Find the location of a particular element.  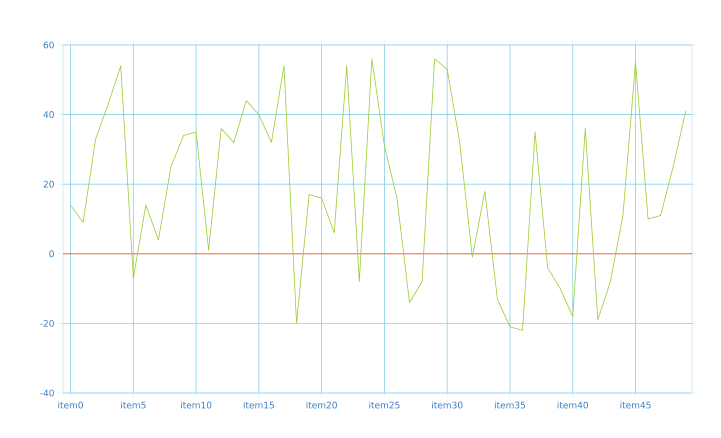

x-tick-label: item35 is located at coordinates (510, 405).